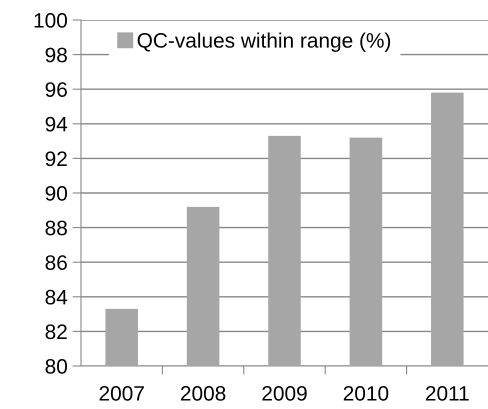  Describe the element at coordinates (56, 89) in the screenshot. I see `y-tick-label: 96` at that location.